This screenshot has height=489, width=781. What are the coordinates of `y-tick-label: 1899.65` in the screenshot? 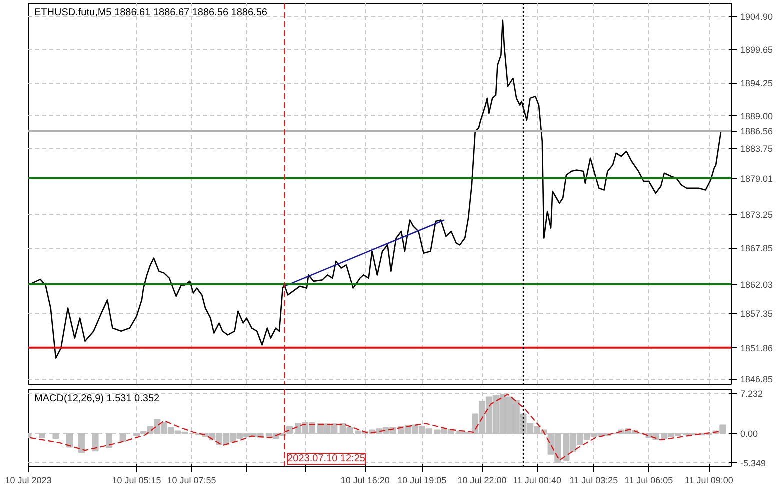 It's located at (757, 49).